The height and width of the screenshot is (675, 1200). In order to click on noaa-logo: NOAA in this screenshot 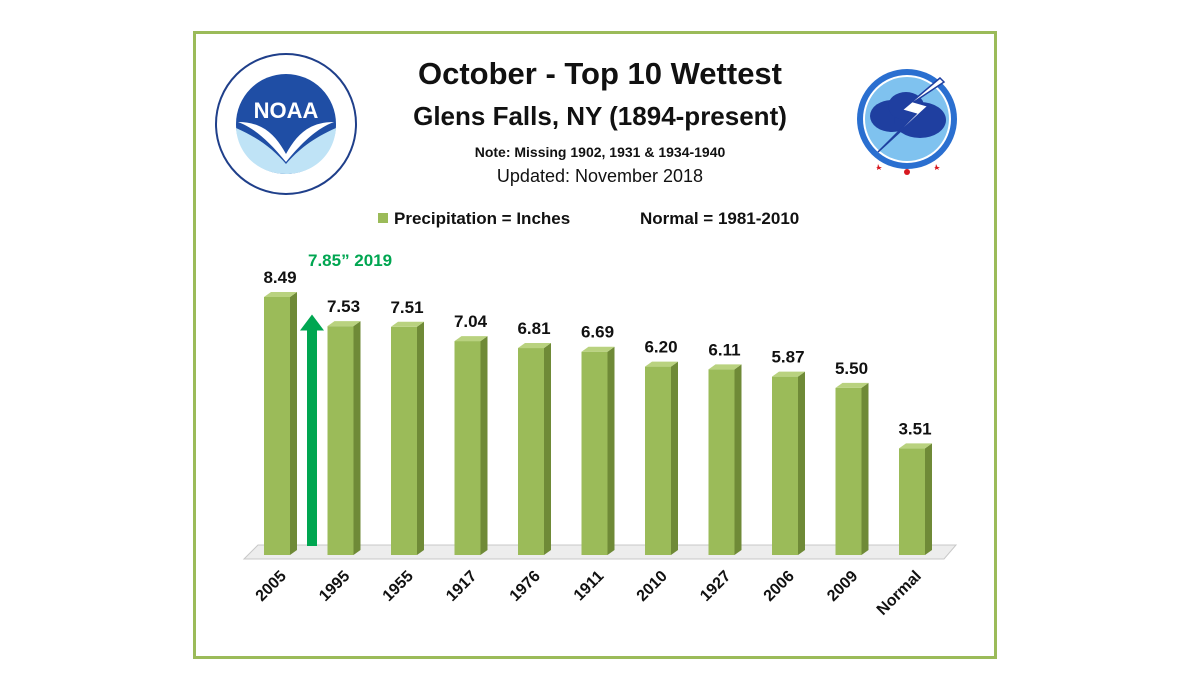, I will do `click(286, 126)`.